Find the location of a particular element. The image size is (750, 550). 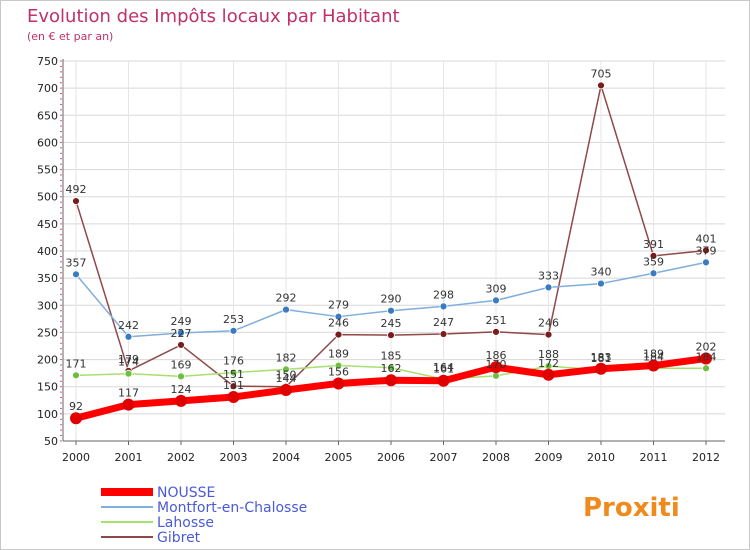

x-tick-label: 2006 is located at coordinates (391, 457).